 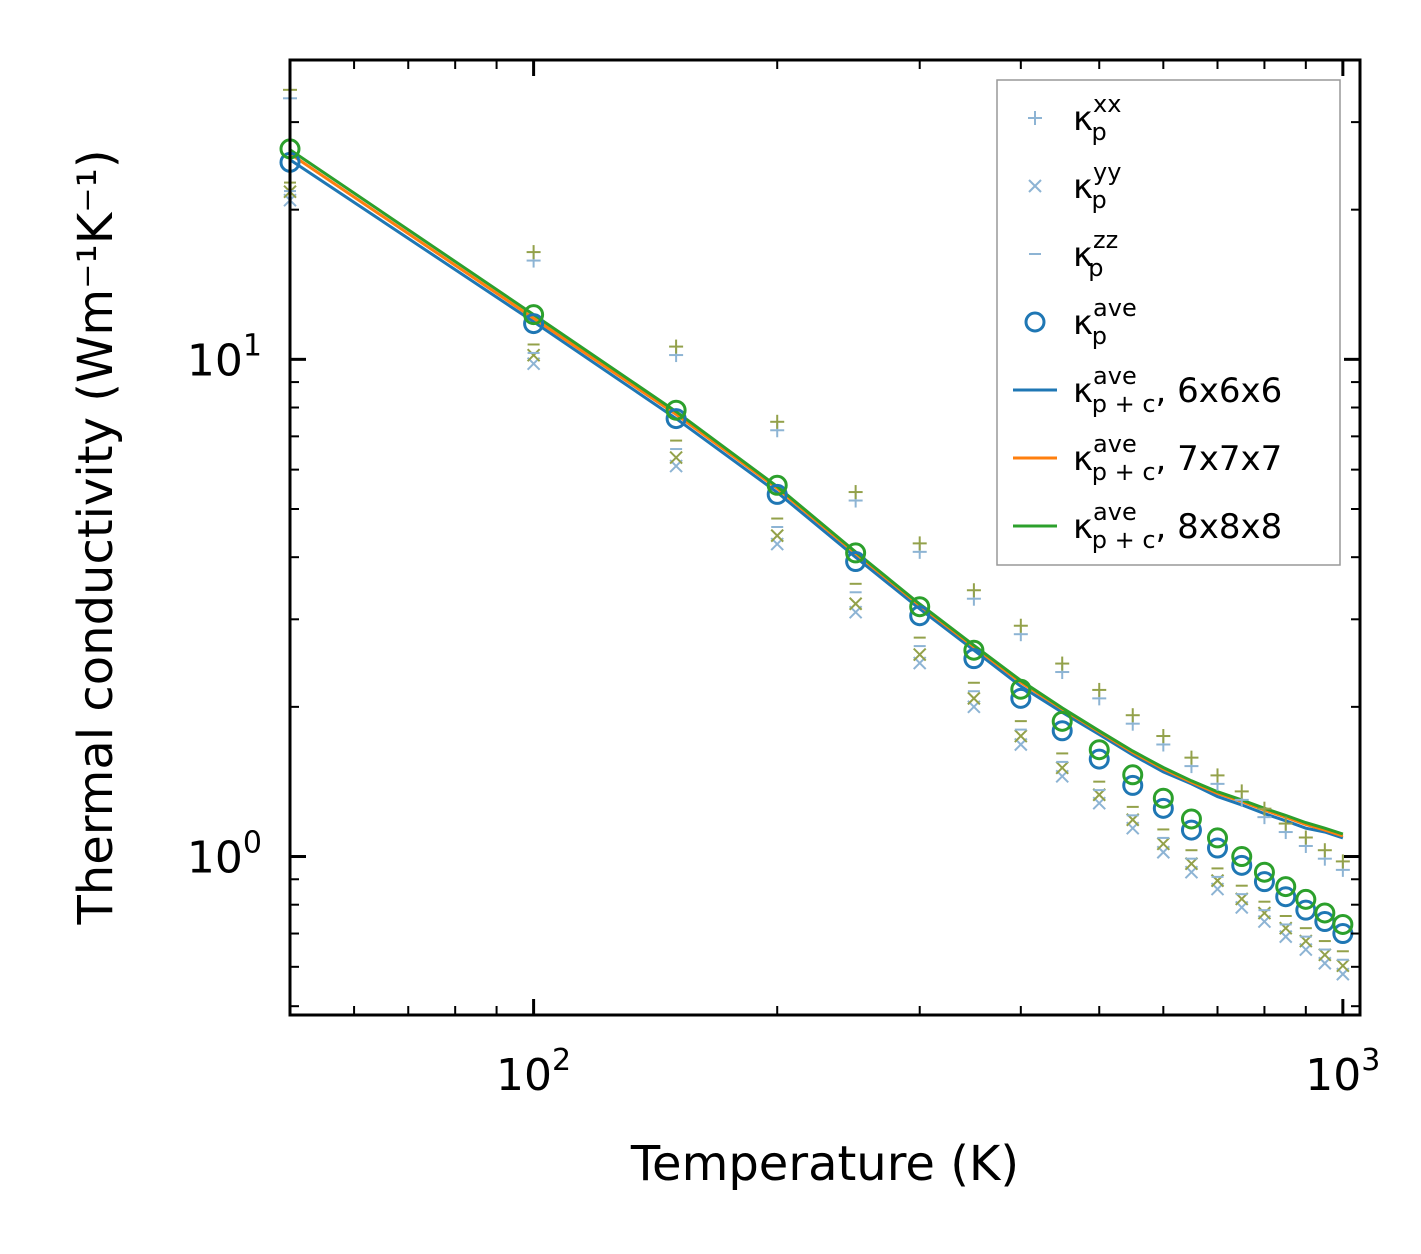 What do you see at coordinates (561, 1060) in the screenshot?
I see `x-tick-exp: 2` at bounding box center [561, 1060].